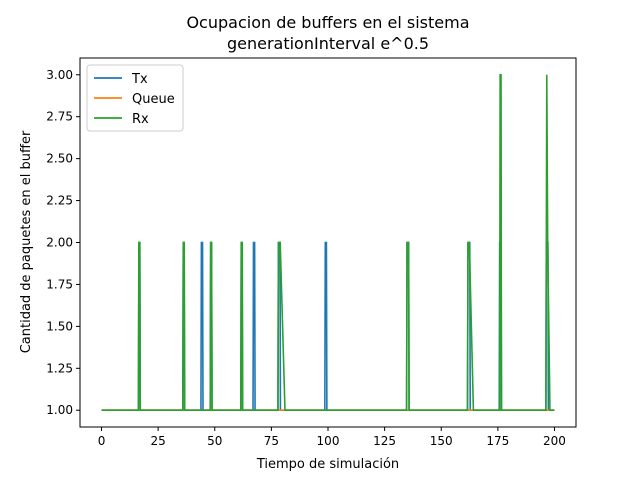 The width and height of the screenshot is (640, 480). I want to click on y-axis: 1.00 1.25 1.50 1.75 2.00 2.25 2.50 2.75 3.00, so click(63, 242).